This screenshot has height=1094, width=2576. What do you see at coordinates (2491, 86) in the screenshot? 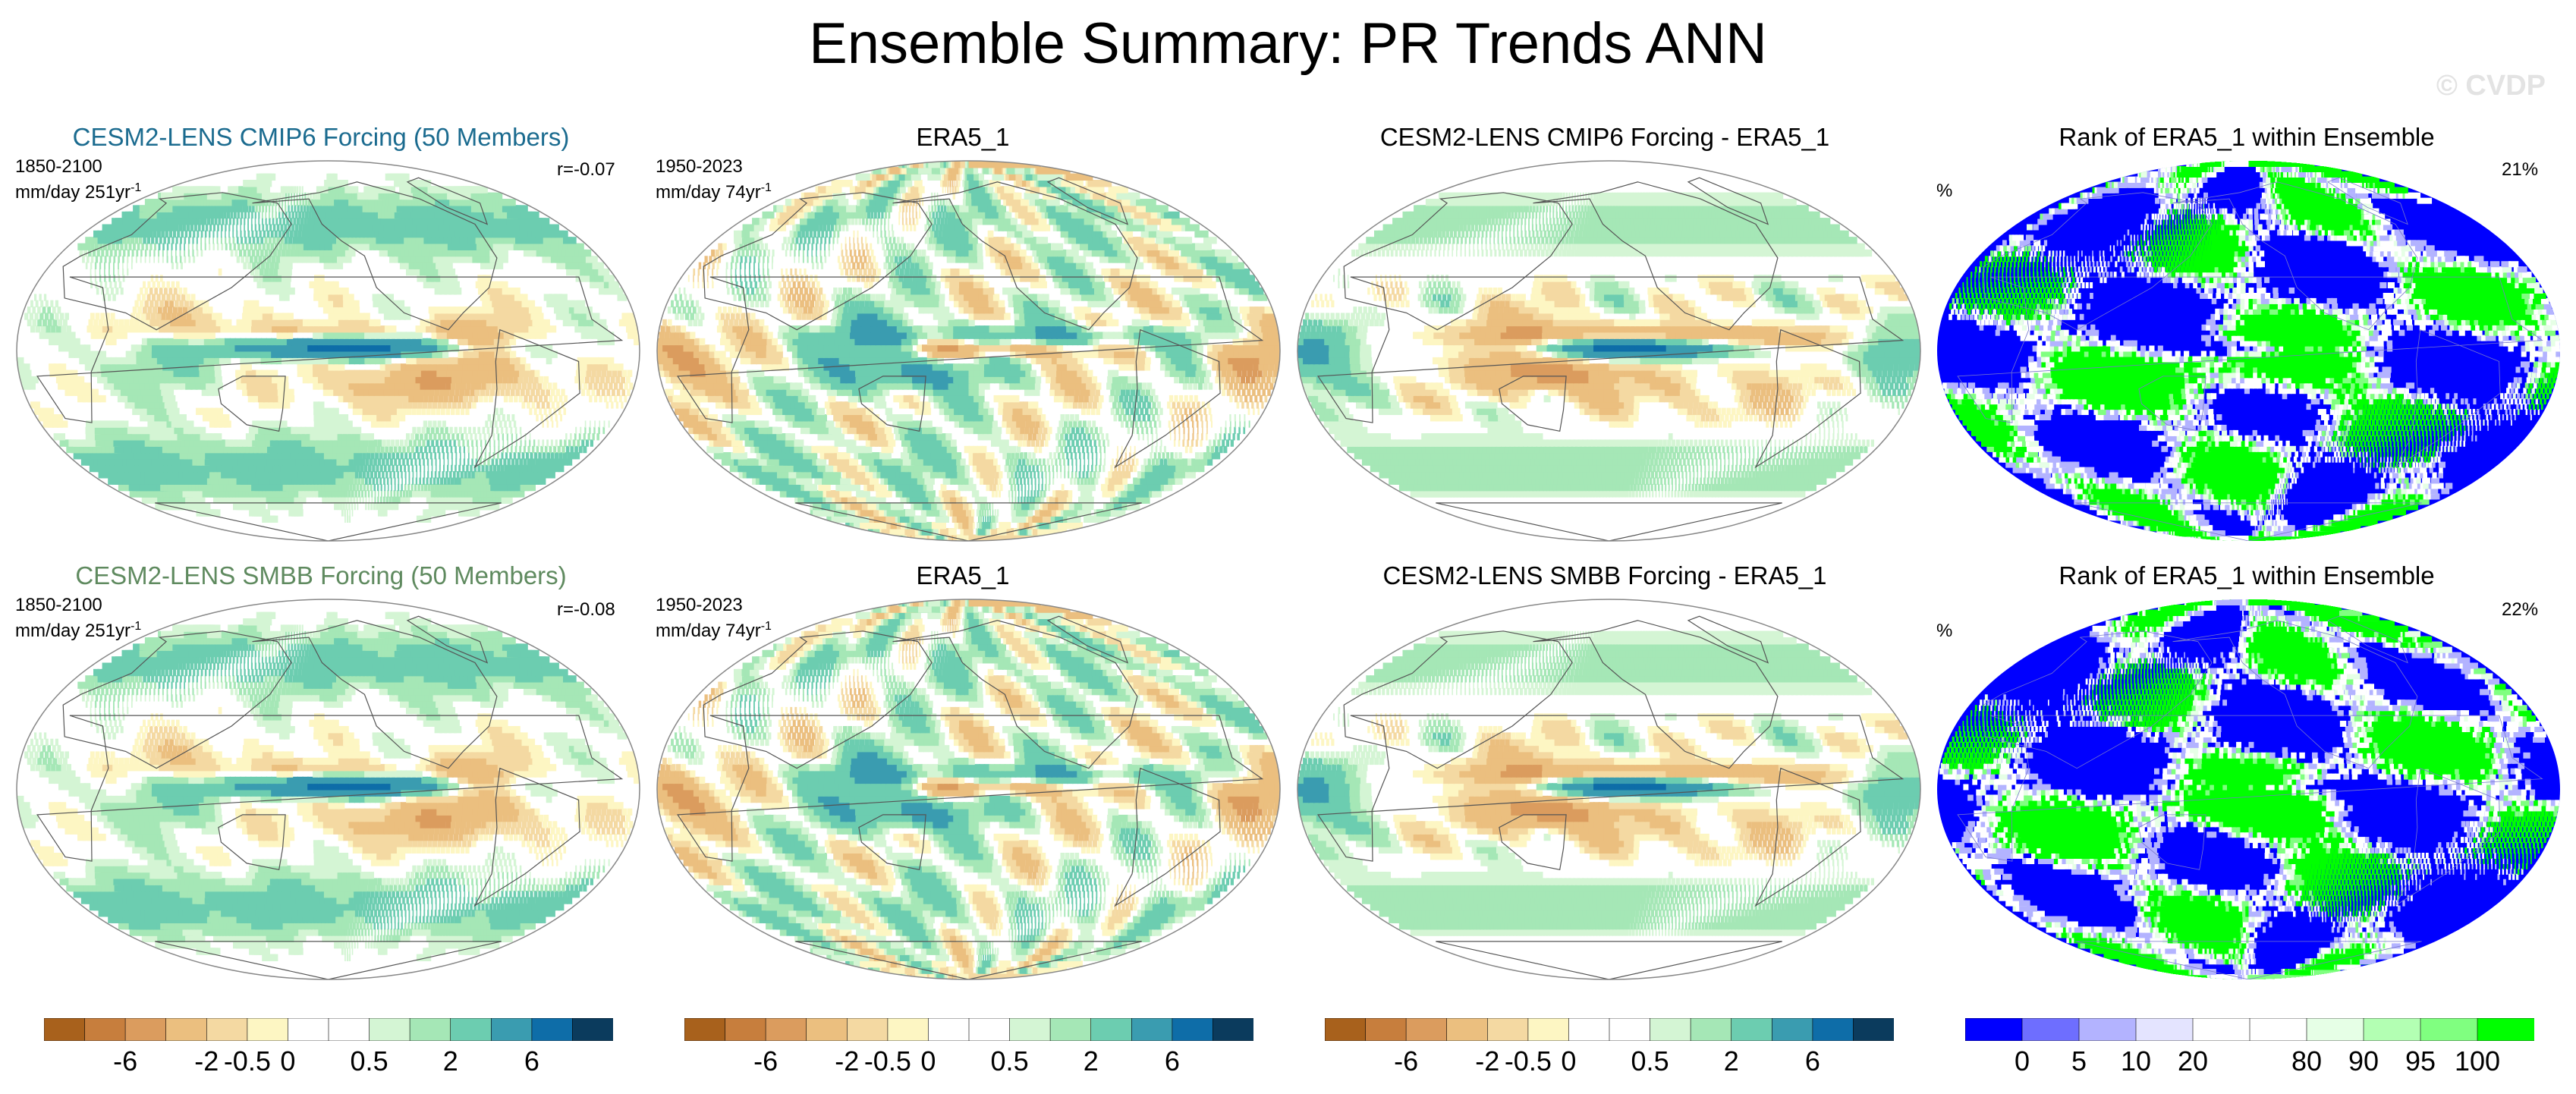
I see `cvdp-watermark: © CVDP` at bounding box center [2491, 86].